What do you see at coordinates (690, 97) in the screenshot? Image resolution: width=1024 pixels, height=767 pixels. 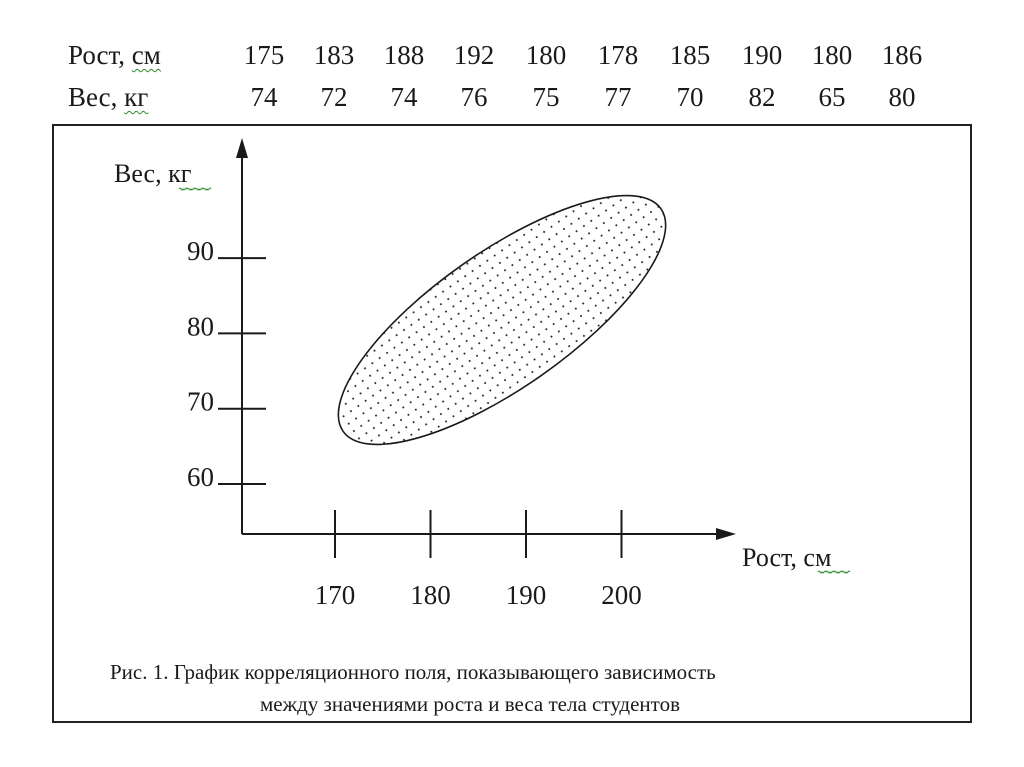 I see `weight-value: 70` at bounding box center [690, 97].